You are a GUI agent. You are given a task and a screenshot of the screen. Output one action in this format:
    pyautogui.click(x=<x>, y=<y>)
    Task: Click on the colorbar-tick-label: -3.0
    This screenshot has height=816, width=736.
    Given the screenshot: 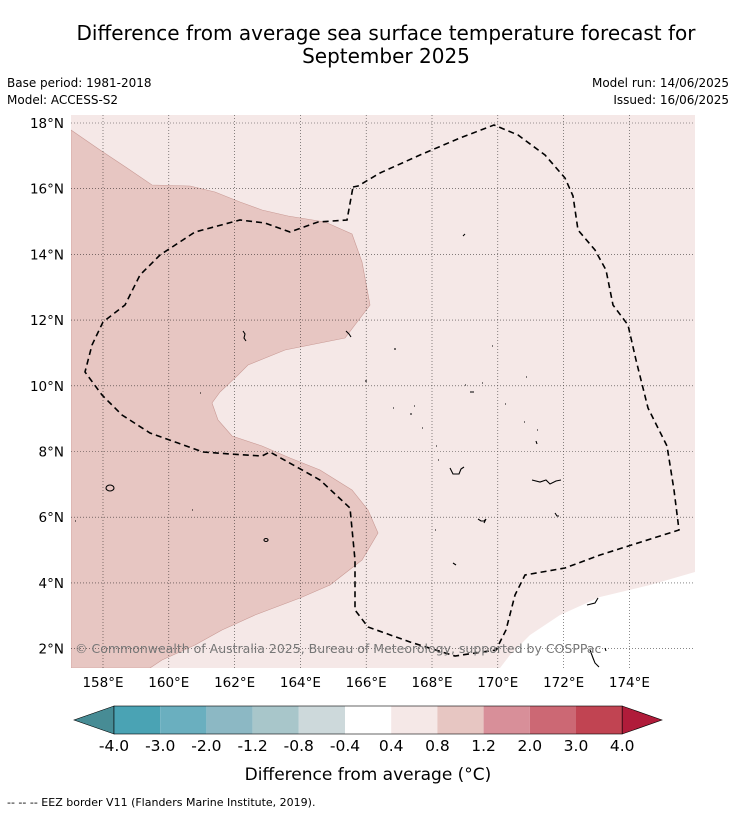 What is the action you would take?
    pyautogui.click(x=160, y=746)
    